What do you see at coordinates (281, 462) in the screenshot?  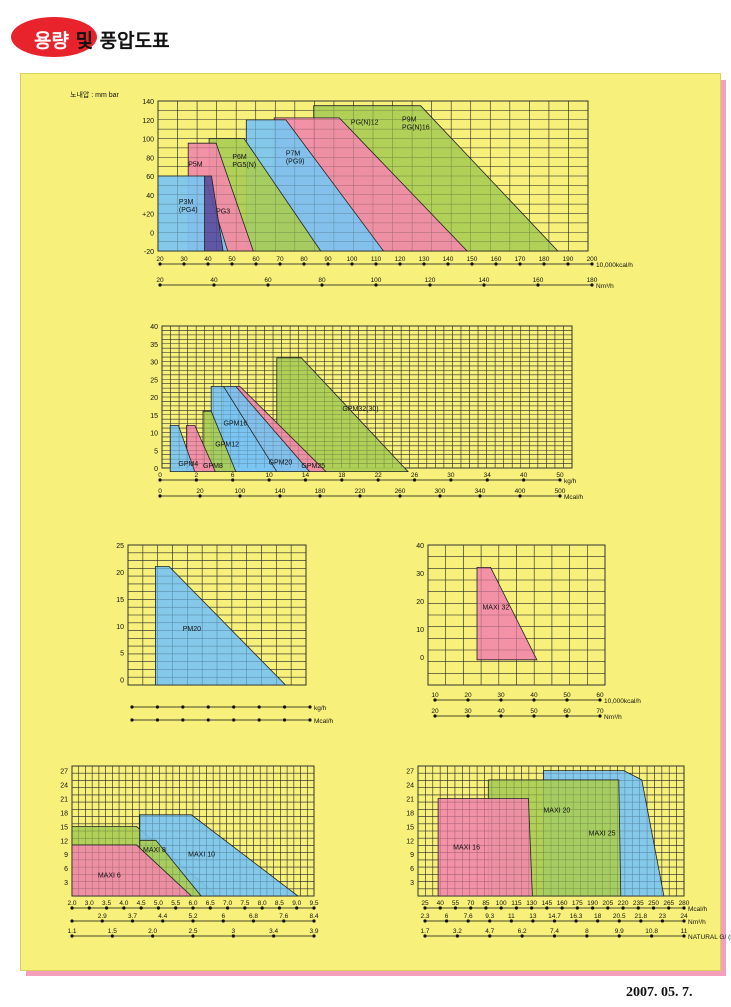 I see `series-label-2: GPM20` at bounding box center [281, 462].